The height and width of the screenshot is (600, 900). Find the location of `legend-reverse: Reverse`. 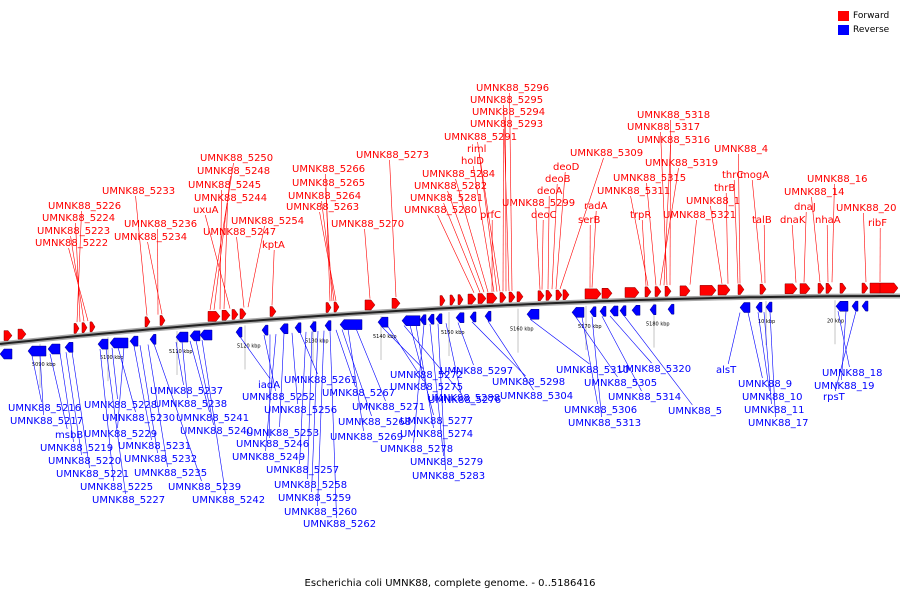

legend-reverse: Reverse is located at coordinates (863, 30).